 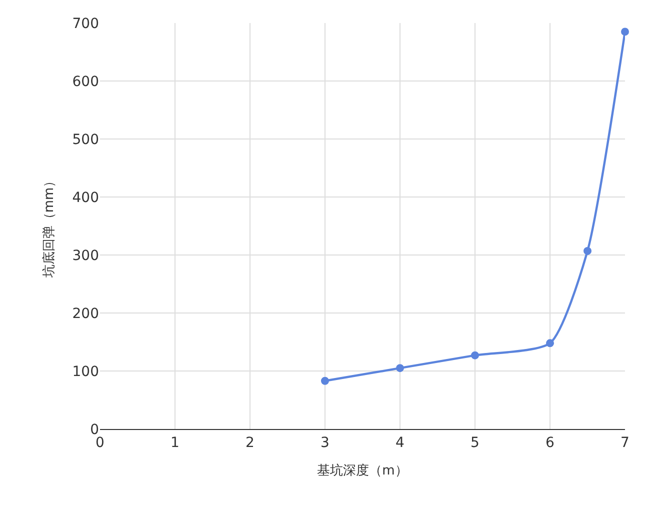 What do you see at coordinates (175, 442) in the screenshot?
I see `x-tick-label: 1` at bounding box center [175, 442].